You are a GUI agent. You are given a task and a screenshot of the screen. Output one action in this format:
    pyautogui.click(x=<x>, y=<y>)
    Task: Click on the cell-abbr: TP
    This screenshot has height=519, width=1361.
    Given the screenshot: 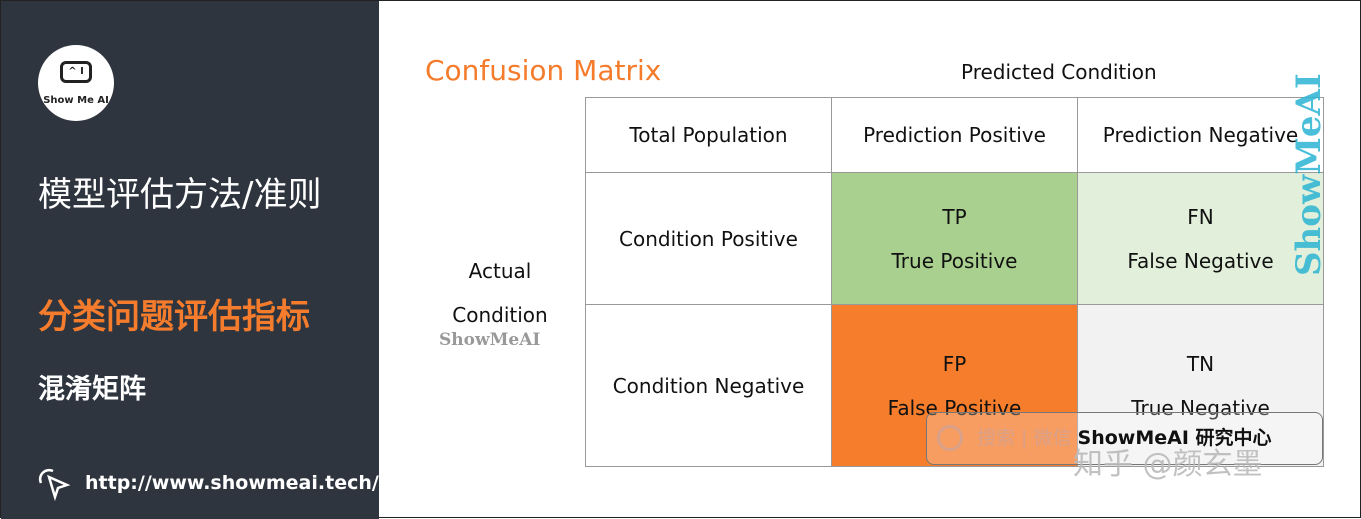 What is the action you would take?
    pyautogui.click(x=954, y=216)
    